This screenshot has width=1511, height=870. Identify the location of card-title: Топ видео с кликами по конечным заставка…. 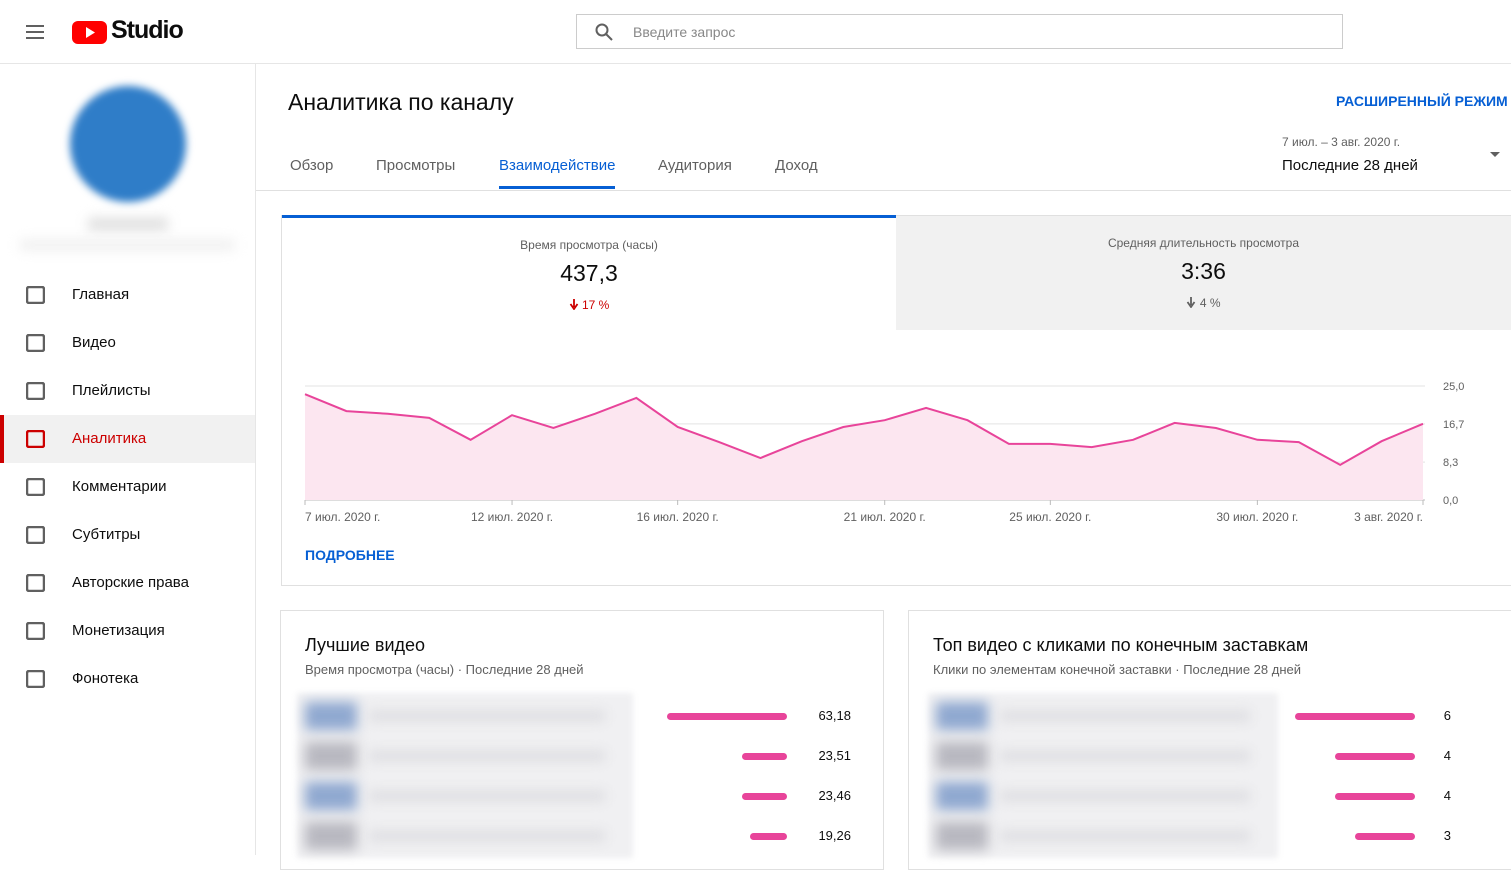
(1121, 645).